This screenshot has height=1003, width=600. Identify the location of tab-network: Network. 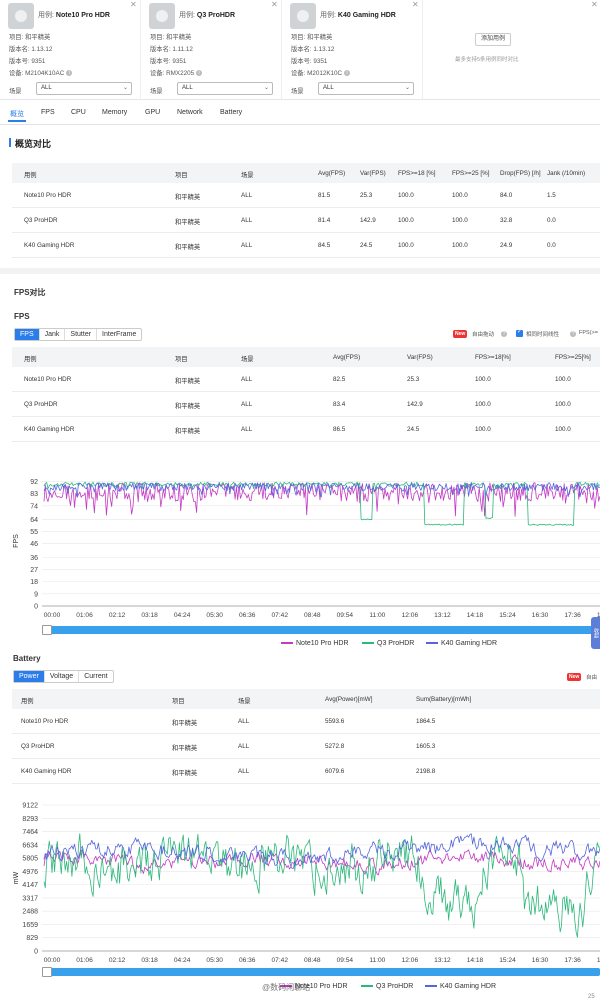
(190, 112).